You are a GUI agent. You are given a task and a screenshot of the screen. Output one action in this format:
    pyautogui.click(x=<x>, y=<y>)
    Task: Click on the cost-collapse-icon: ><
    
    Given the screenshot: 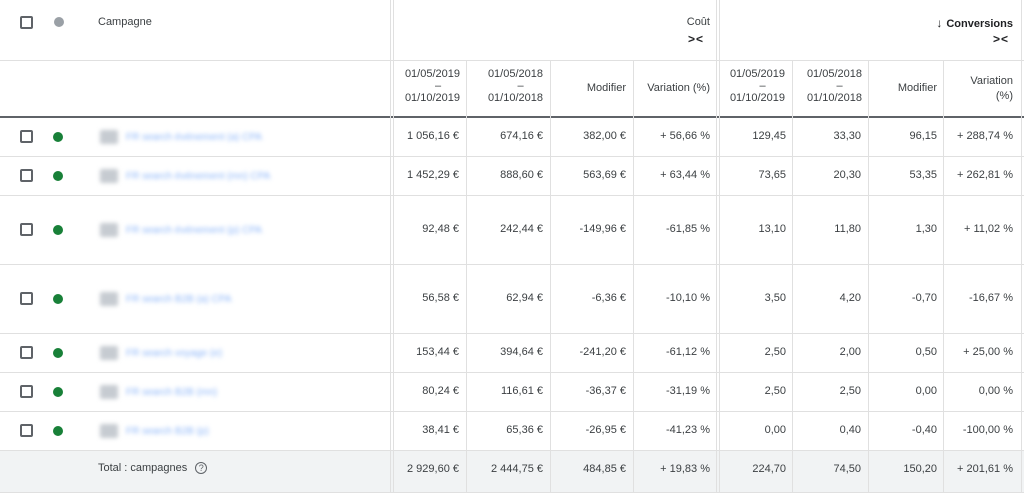 What is the action you would take?
    pyautogui.click(x=696, y=39)
    